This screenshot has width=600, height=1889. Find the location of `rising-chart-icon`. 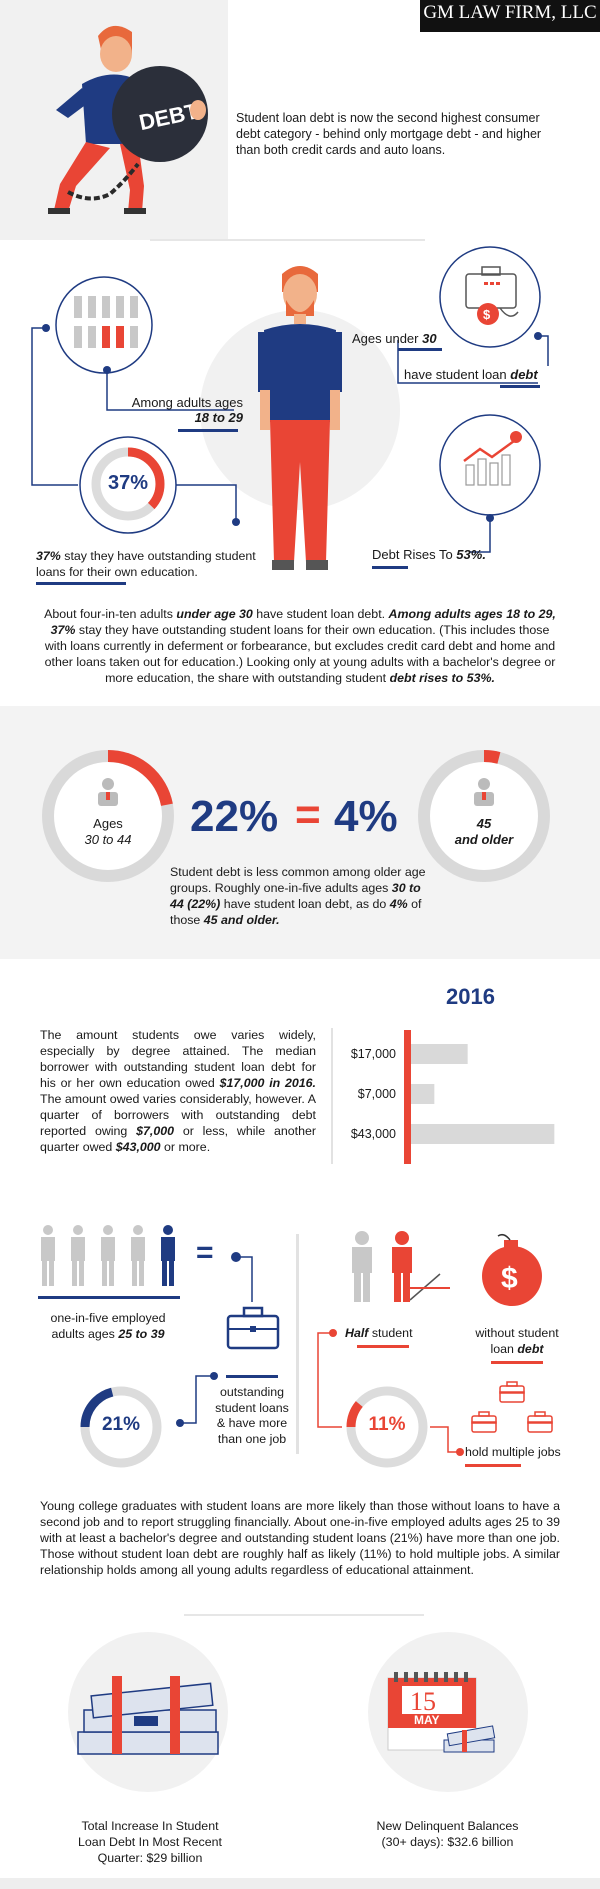

rising-chart-icon is located at coordinates (492, 458).